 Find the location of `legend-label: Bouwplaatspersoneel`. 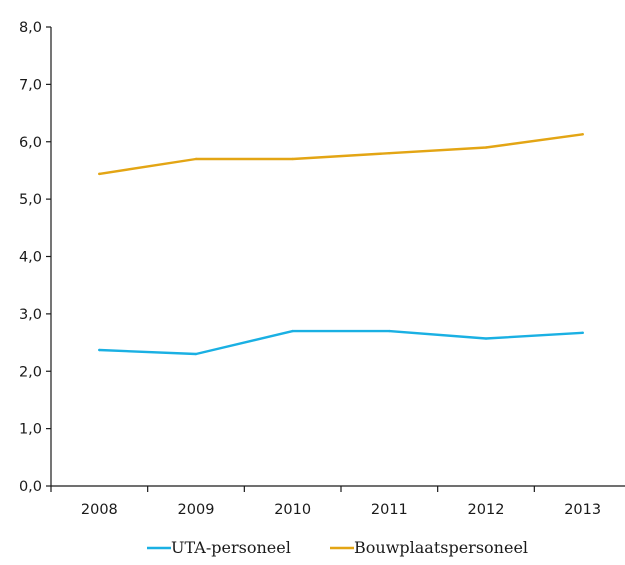

legend-label: Bouwplaatspersoneel is located at coordinates (441, 547).